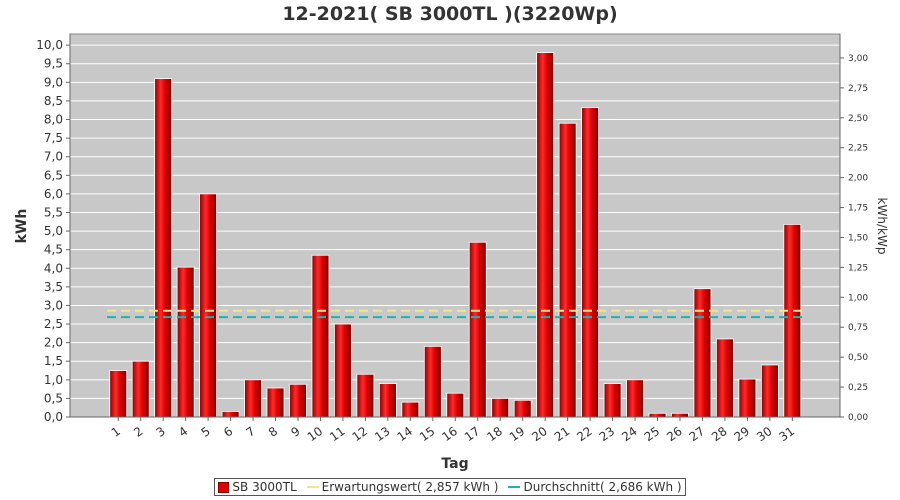 Image resolution: width=900 pixels, height=500 pixels. Describe the element at coordinates (454, 464) in the screenshot. I see `x-axis-label: Tag` at that location.